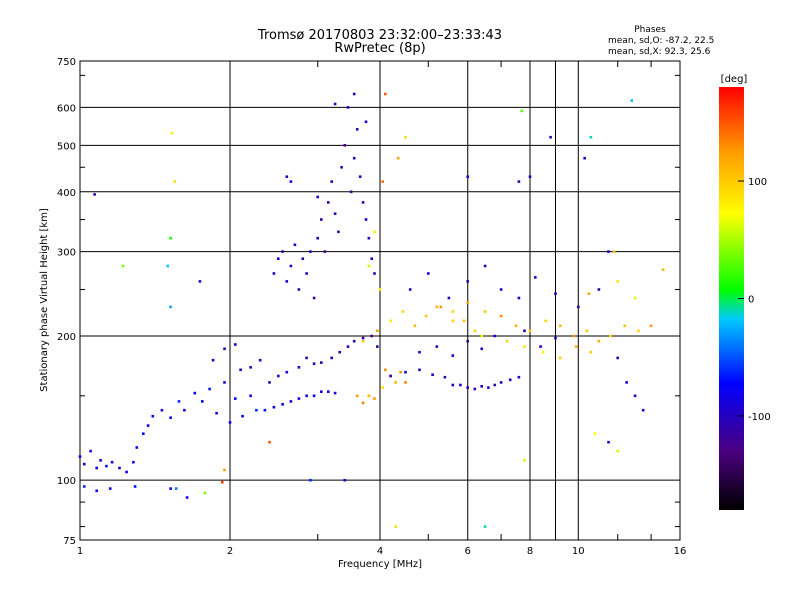 This screenshot has width=800, height=600. I want to click on y-tick-label: 100, so click(66, 481).